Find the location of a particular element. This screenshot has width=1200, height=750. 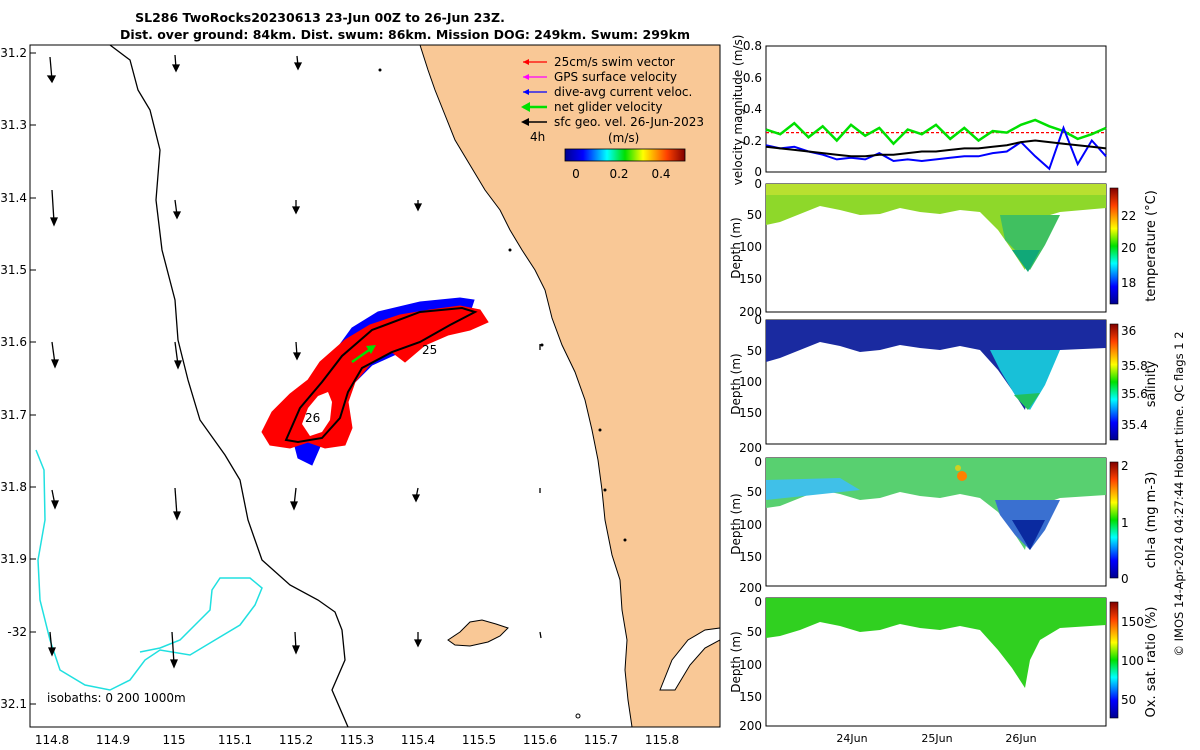

legend-gps-velocity: GPS surface velocity is located at coordinates (615, 77).